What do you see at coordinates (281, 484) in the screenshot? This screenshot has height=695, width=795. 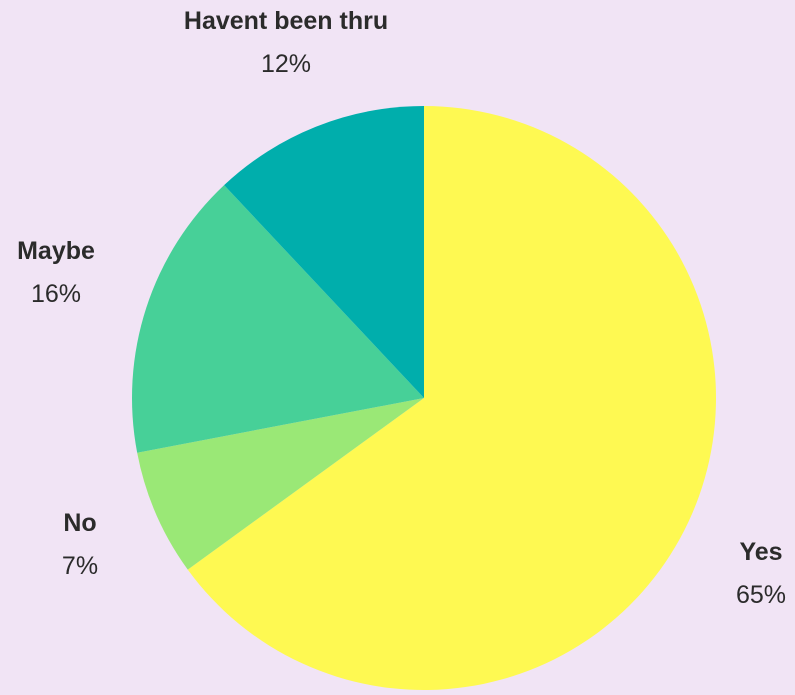 I see `pie-slice-no` at bounding box center [281, 484].